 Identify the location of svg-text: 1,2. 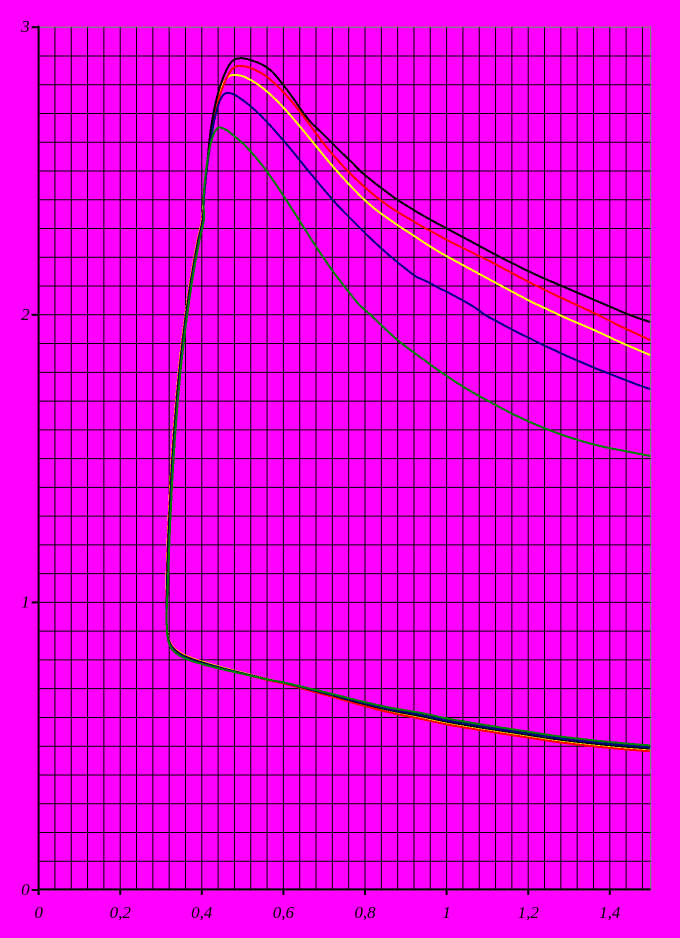
(529, 912).